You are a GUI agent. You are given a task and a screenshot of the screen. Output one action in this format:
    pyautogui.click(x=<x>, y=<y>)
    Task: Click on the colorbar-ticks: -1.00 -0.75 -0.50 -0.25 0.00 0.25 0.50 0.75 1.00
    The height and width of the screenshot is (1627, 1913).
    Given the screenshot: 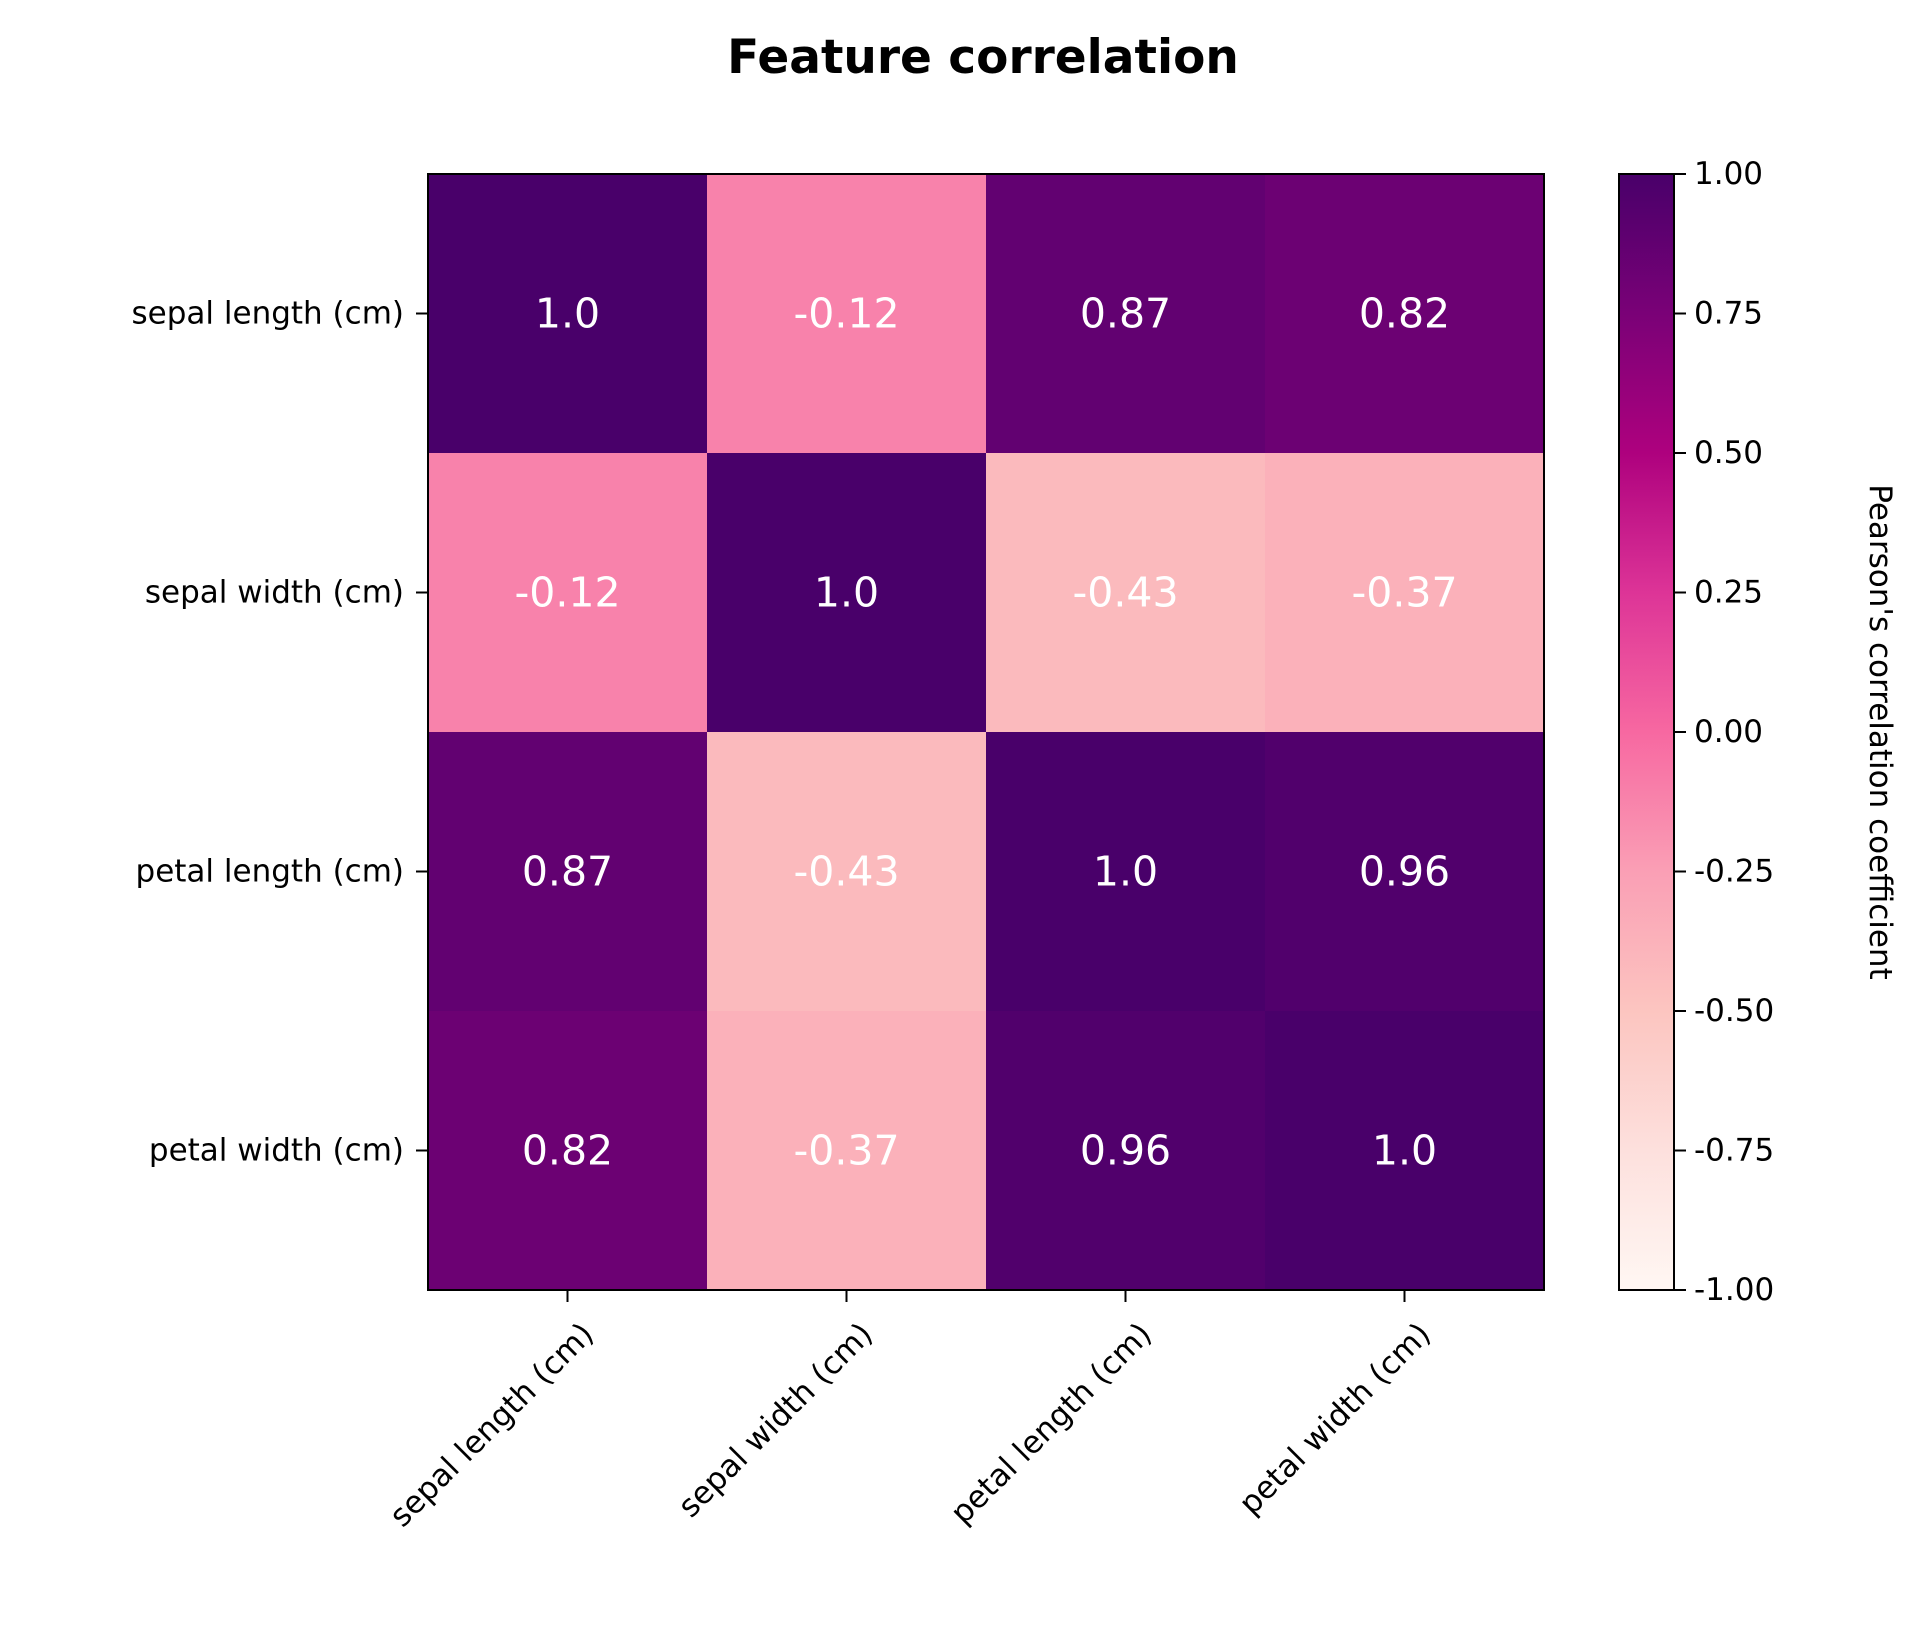 What is the action you would take?
    pyautogui.click(x=1724, y=732)
    